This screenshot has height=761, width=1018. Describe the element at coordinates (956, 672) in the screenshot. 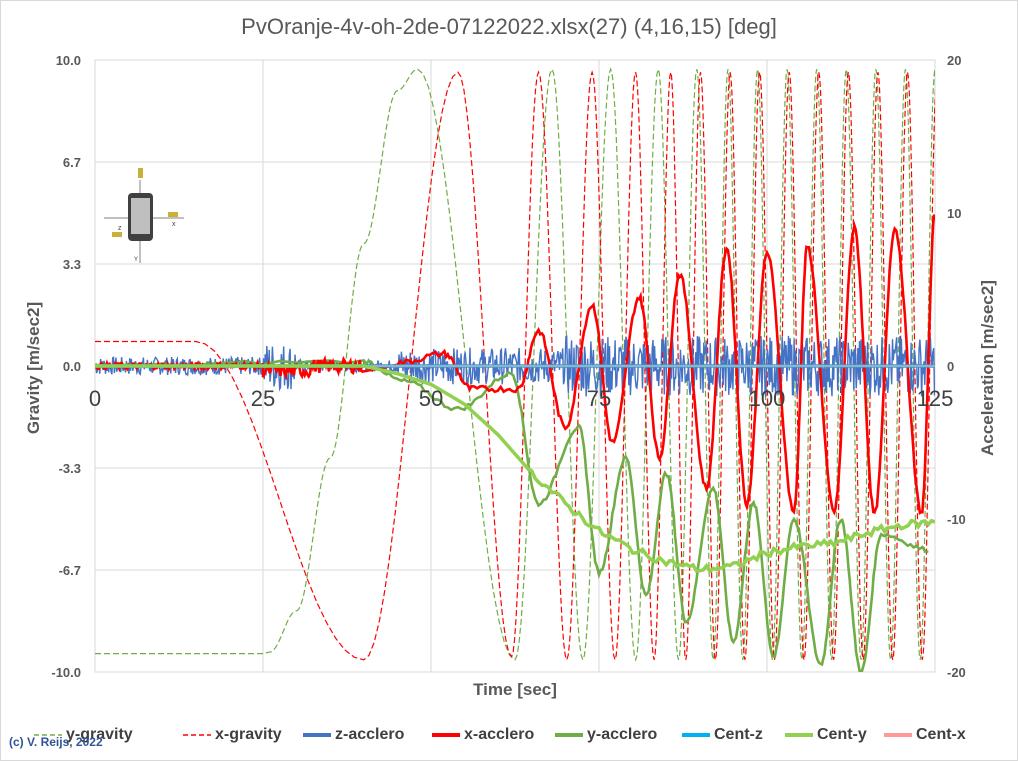

I see `y2-tick-label: -20` at that location.